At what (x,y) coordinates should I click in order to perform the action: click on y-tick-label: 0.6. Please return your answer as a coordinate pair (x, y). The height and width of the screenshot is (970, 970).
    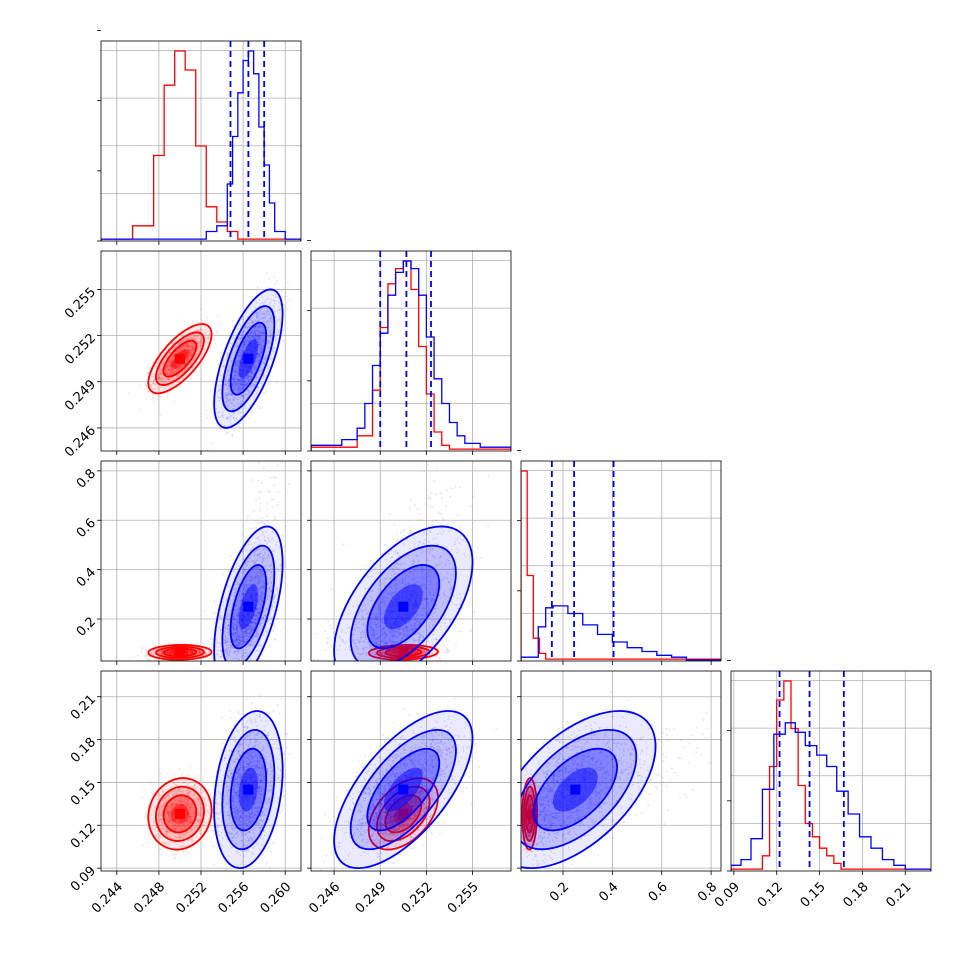
    Looking at the image, I should click on (86, 528).